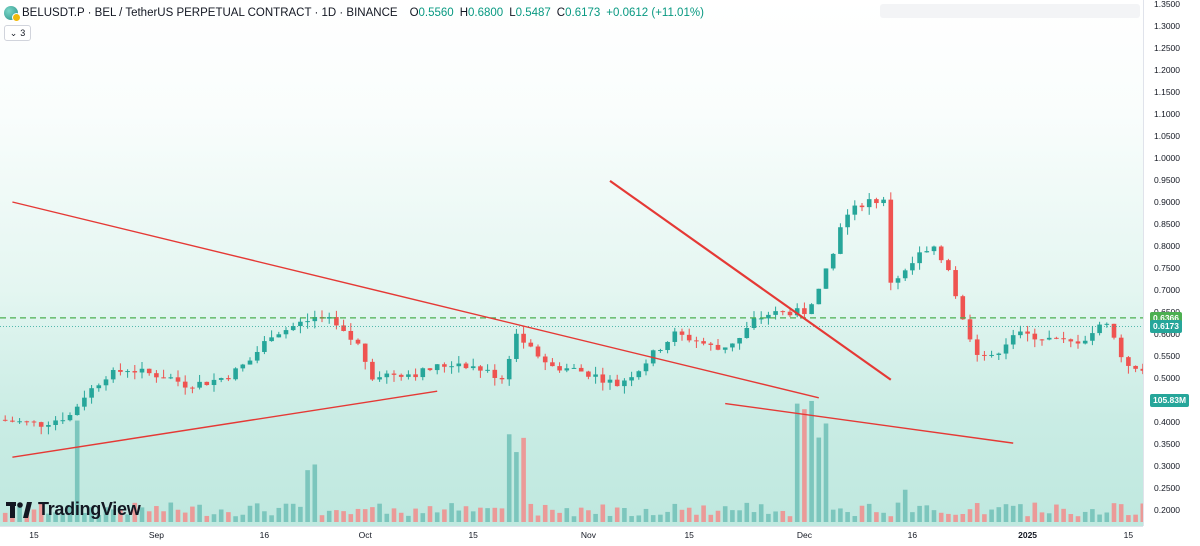 This screenshot has width=1200, height=546. What do you see at coordinates (1167, 48) in the screenshot?
I see `price-tick-label: 1.2500` at bounding box center [1167, 48].